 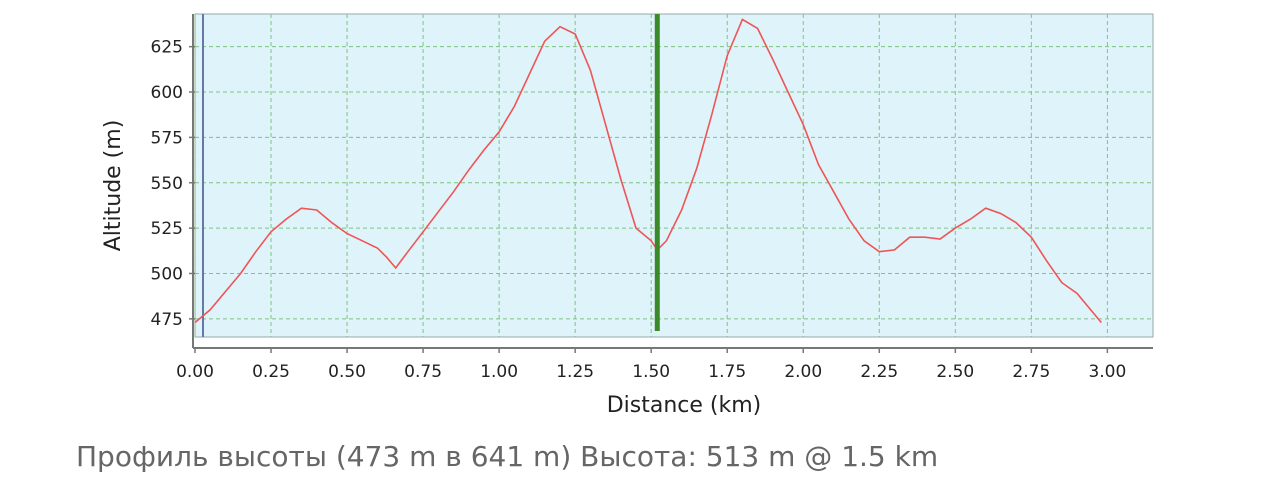 What do you see at coordinates (167, 229) in the screenshot?
I see `y-tick-label: 525` at bounding box center [167, 229].